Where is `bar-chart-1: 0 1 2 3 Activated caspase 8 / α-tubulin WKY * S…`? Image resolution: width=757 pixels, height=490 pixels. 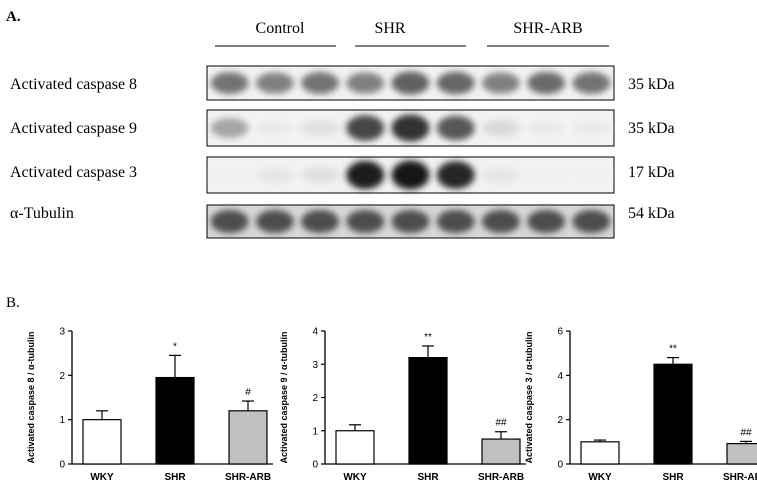 bar-chart-1: 0 1 2 3 Activated caspase 8 / α-tubulin WKY * S… is located at coordinates (149, 405).